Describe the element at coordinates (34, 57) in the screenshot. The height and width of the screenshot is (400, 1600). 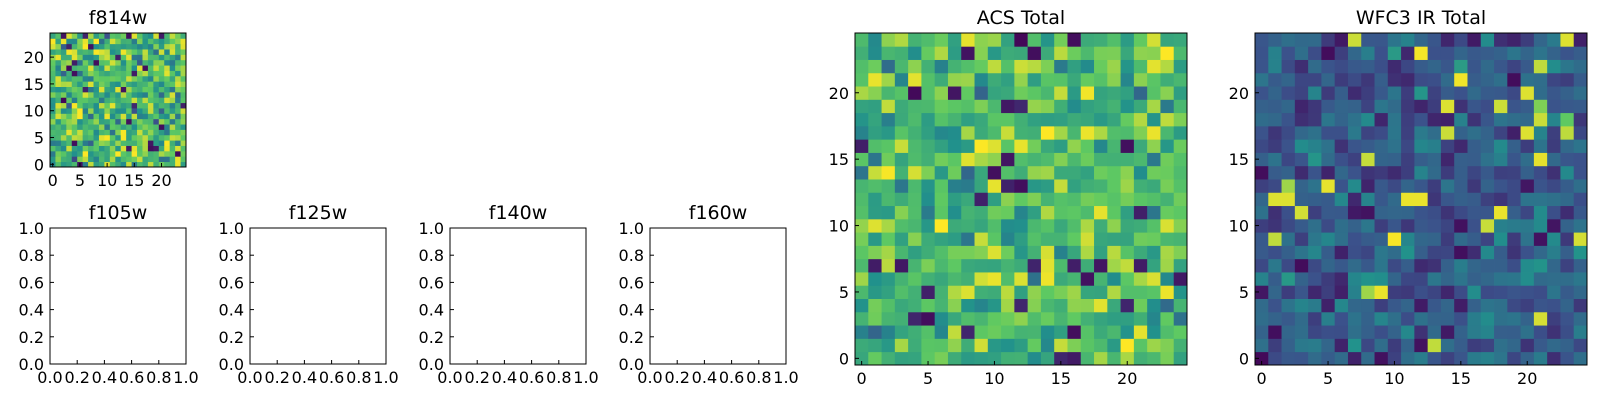
I see `y-tick-label: 20` at that location.